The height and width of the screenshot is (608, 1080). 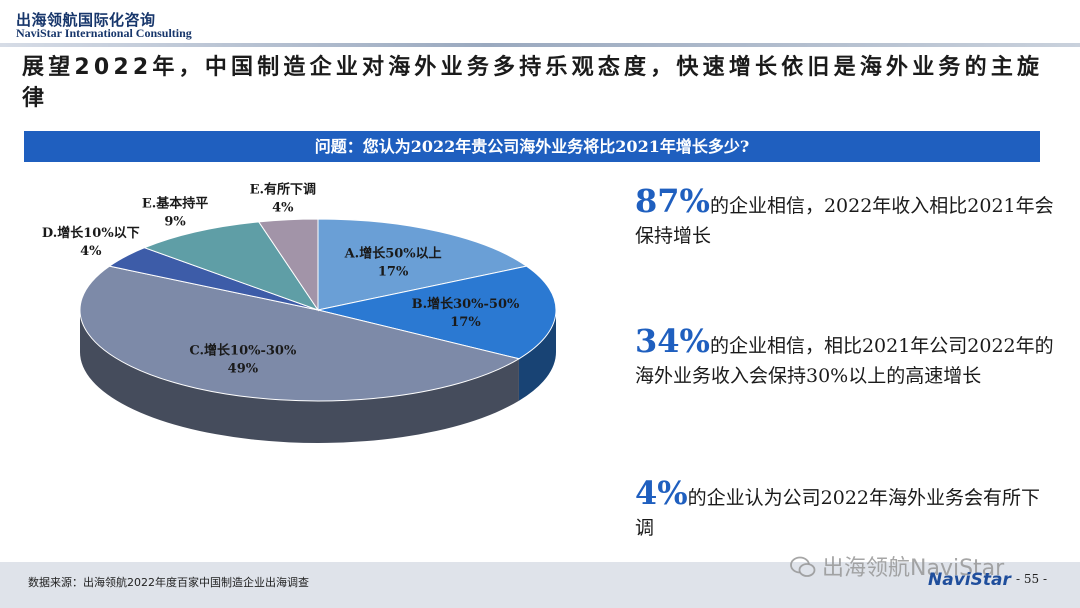 I want to click on pie-category-label: E.有所下调, so click(x=283, y=189).